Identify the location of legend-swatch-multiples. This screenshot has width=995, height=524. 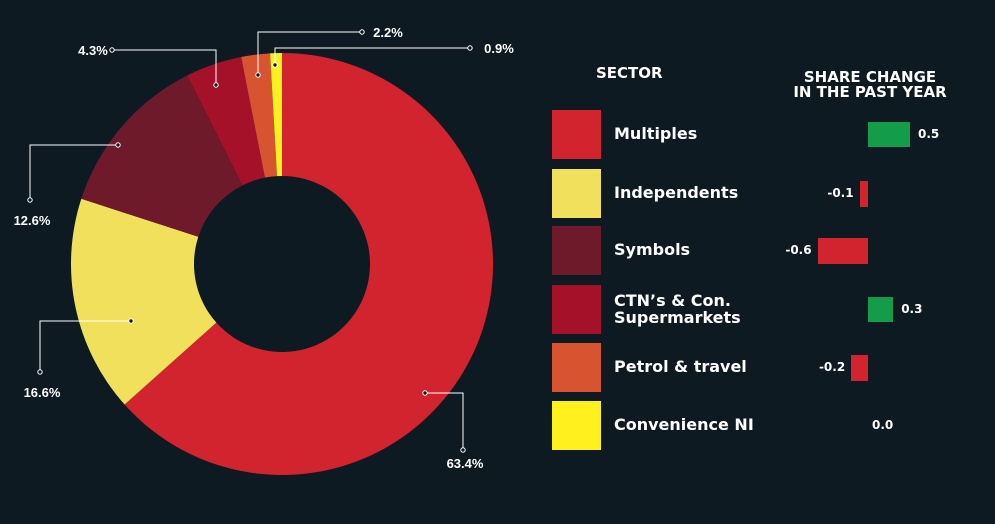
(576, 134).